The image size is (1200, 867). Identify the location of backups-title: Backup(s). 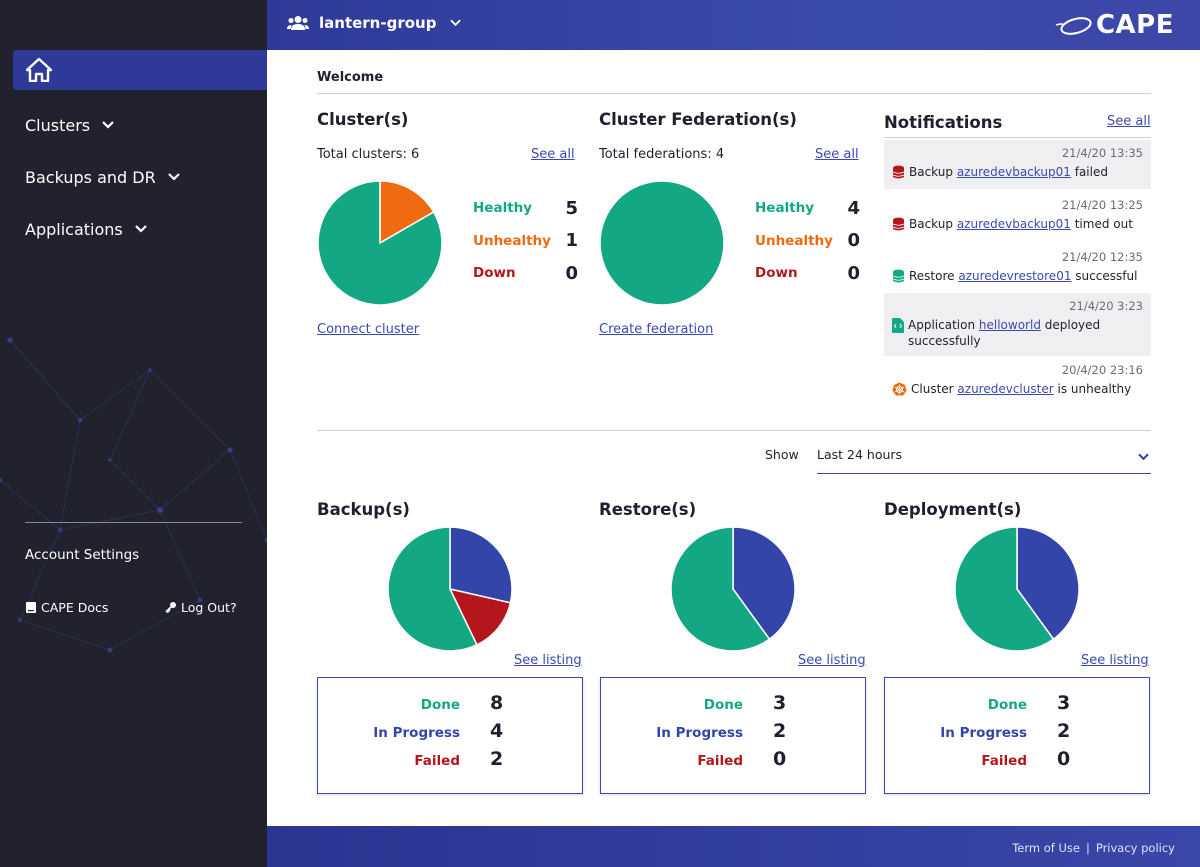
(363, 509).